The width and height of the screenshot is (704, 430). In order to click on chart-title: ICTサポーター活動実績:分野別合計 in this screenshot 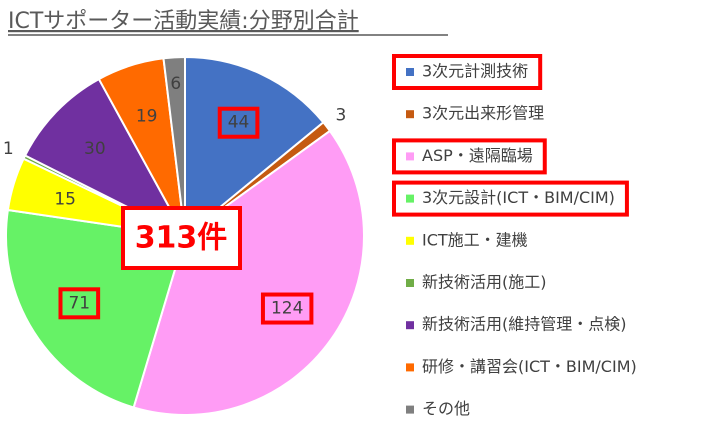, I will do `click(183, 21)`.